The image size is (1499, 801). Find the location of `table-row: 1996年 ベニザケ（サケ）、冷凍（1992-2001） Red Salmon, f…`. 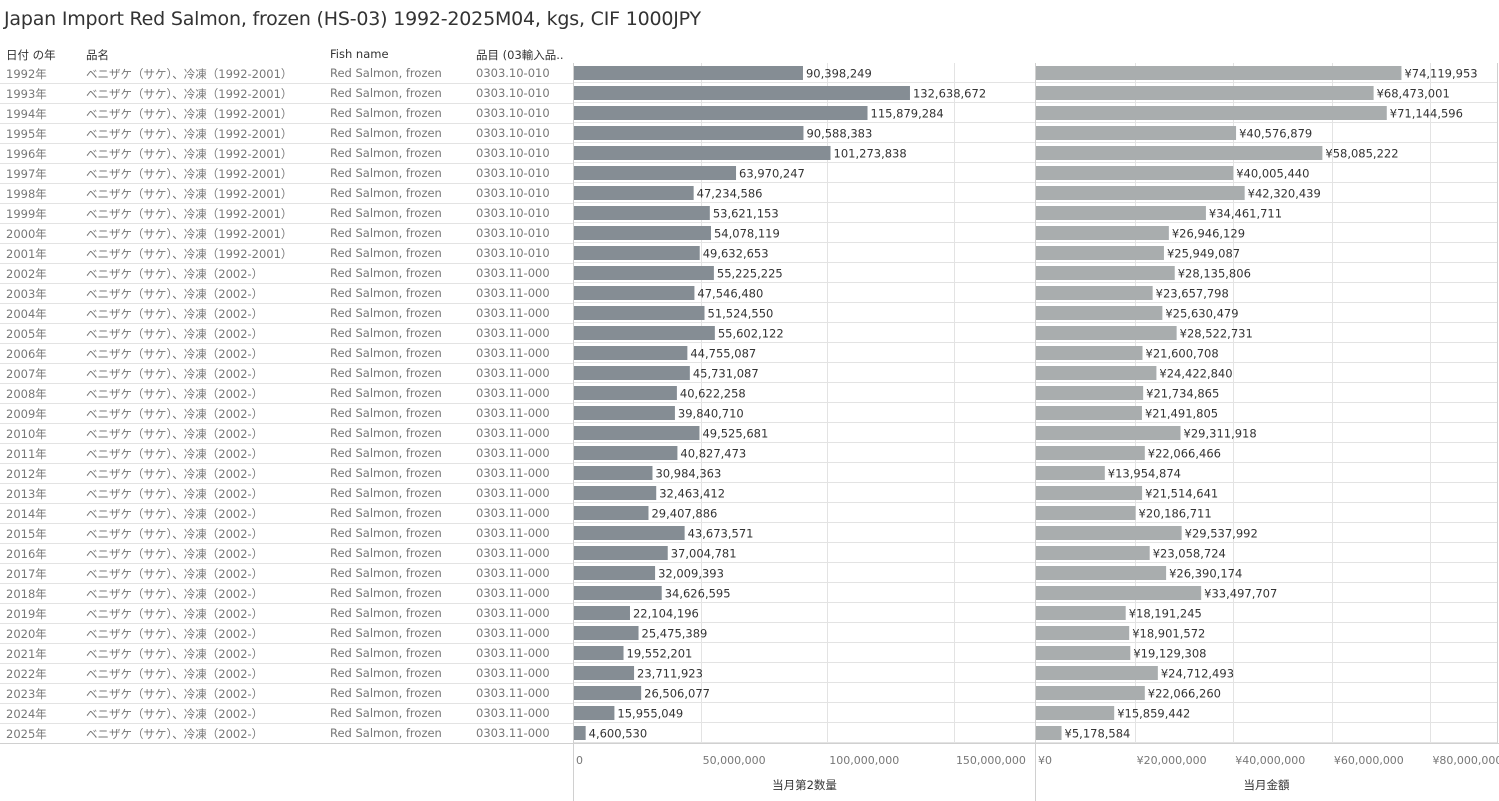

table-row: 1996年 ベニザケ（サケ）、冷凍（1992-2001） Red Salmon, f… is located at coordinates (286, 153).